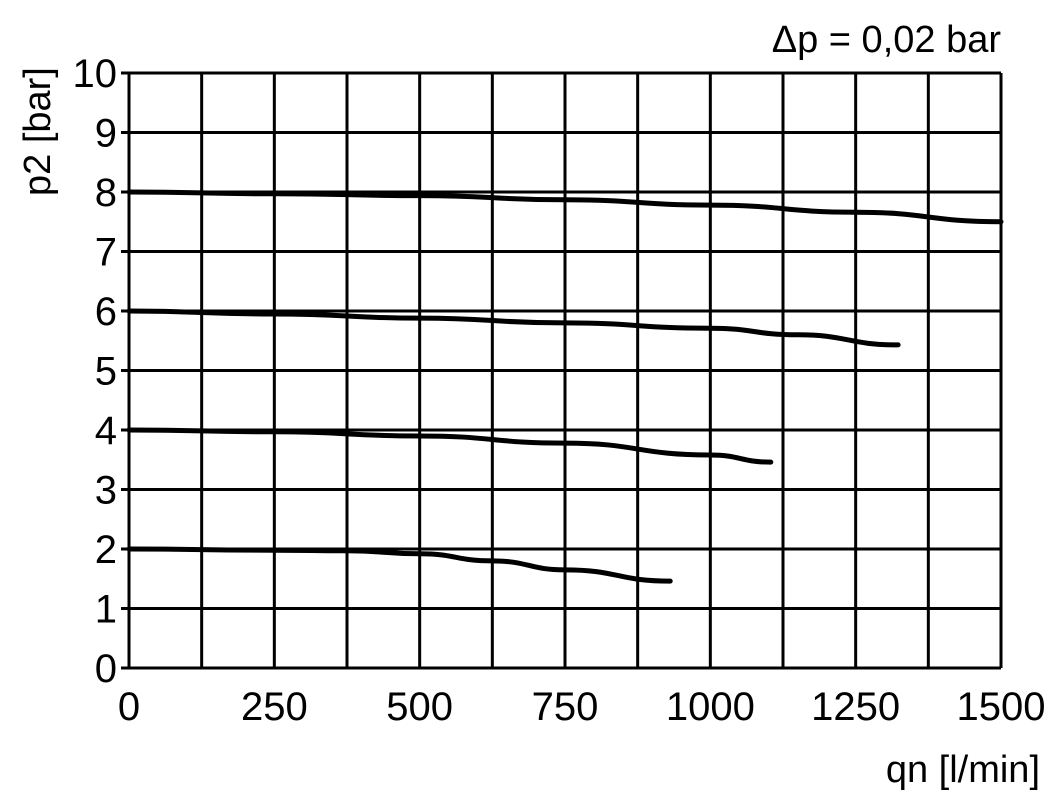 This screenshot has width=1051, height=803. I want to click on y-tick-label: 3, so click(106, 491).